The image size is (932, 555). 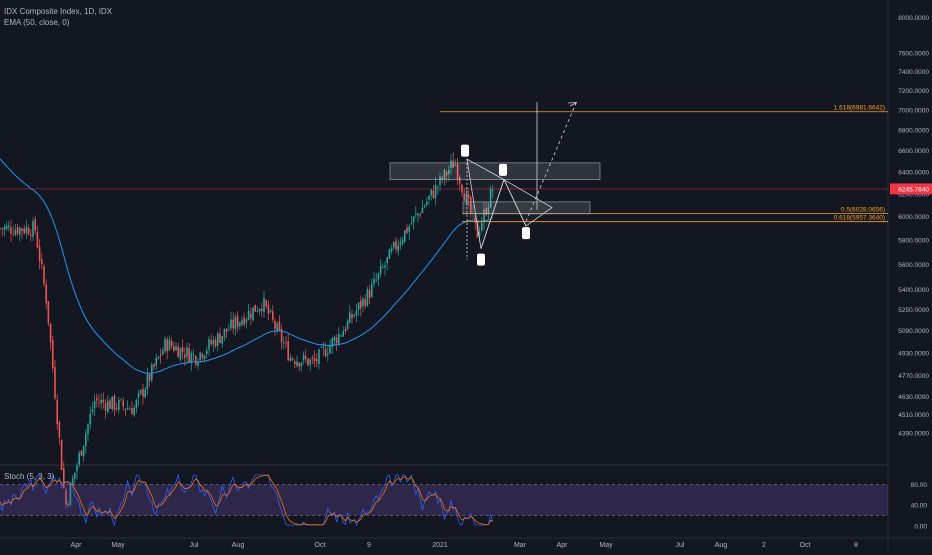 What do you see at coordinates (520, 545) in the screenshot?
I see `time-axis-label: Mar` at bounding box center [520, 545].